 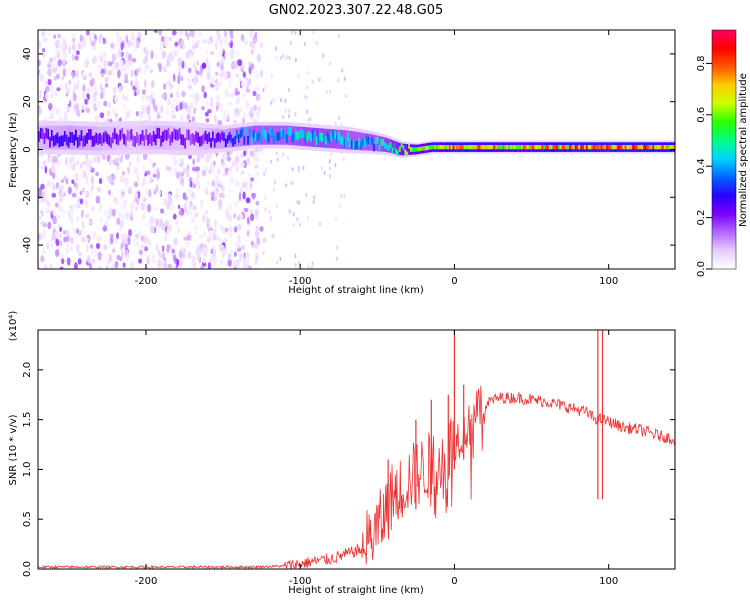 I want to click on y-tick-label: -20, so click(x=27, y=197).